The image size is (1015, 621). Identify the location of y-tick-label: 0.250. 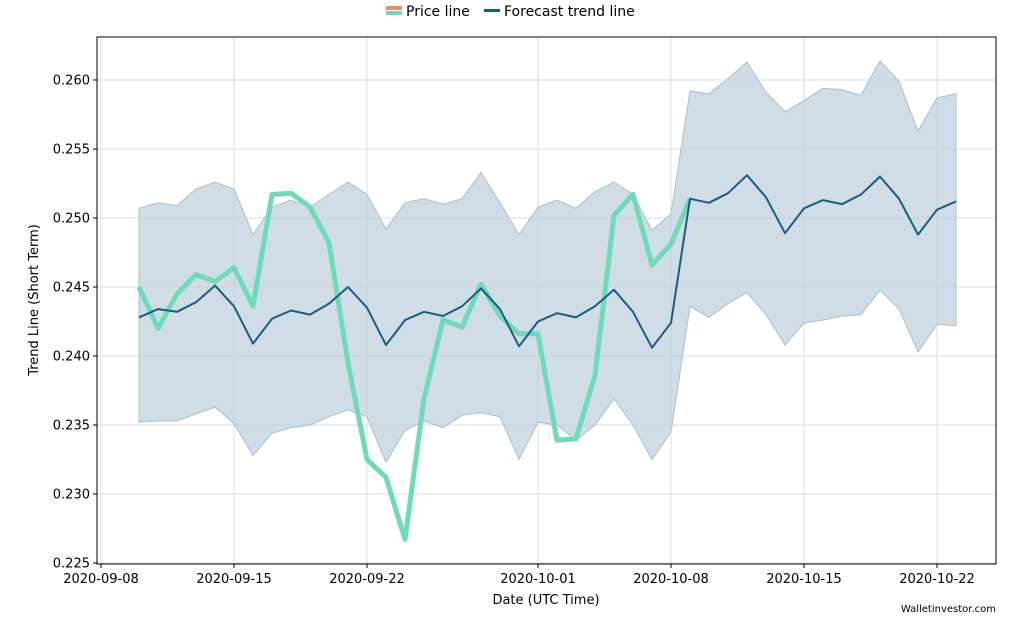
(71, 219).